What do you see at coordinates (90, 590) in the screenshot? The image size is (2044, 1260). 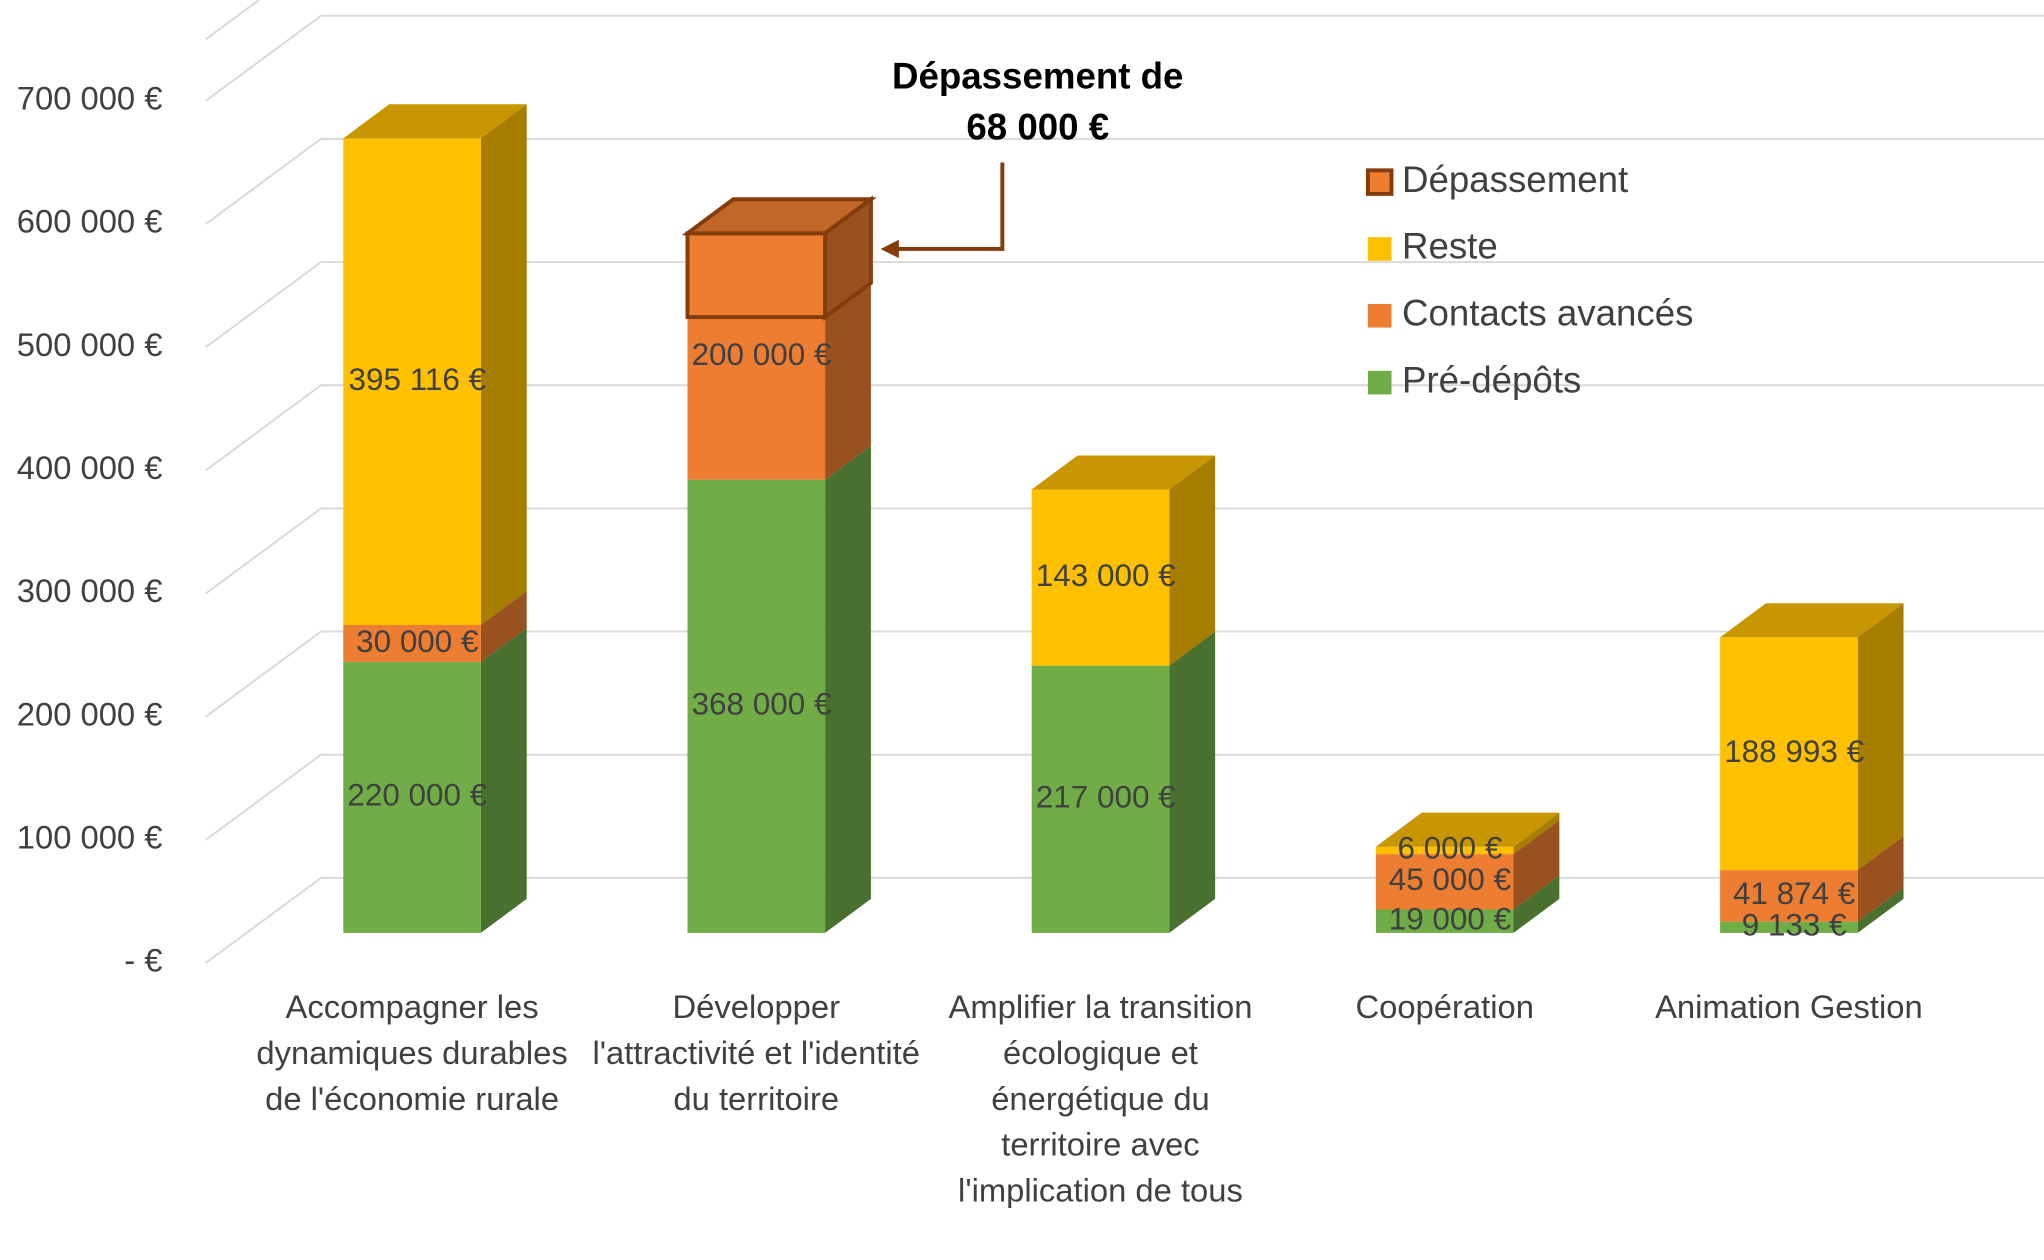 I see `y-tick-label: 300 000 €` at bounding box center [90, 590].